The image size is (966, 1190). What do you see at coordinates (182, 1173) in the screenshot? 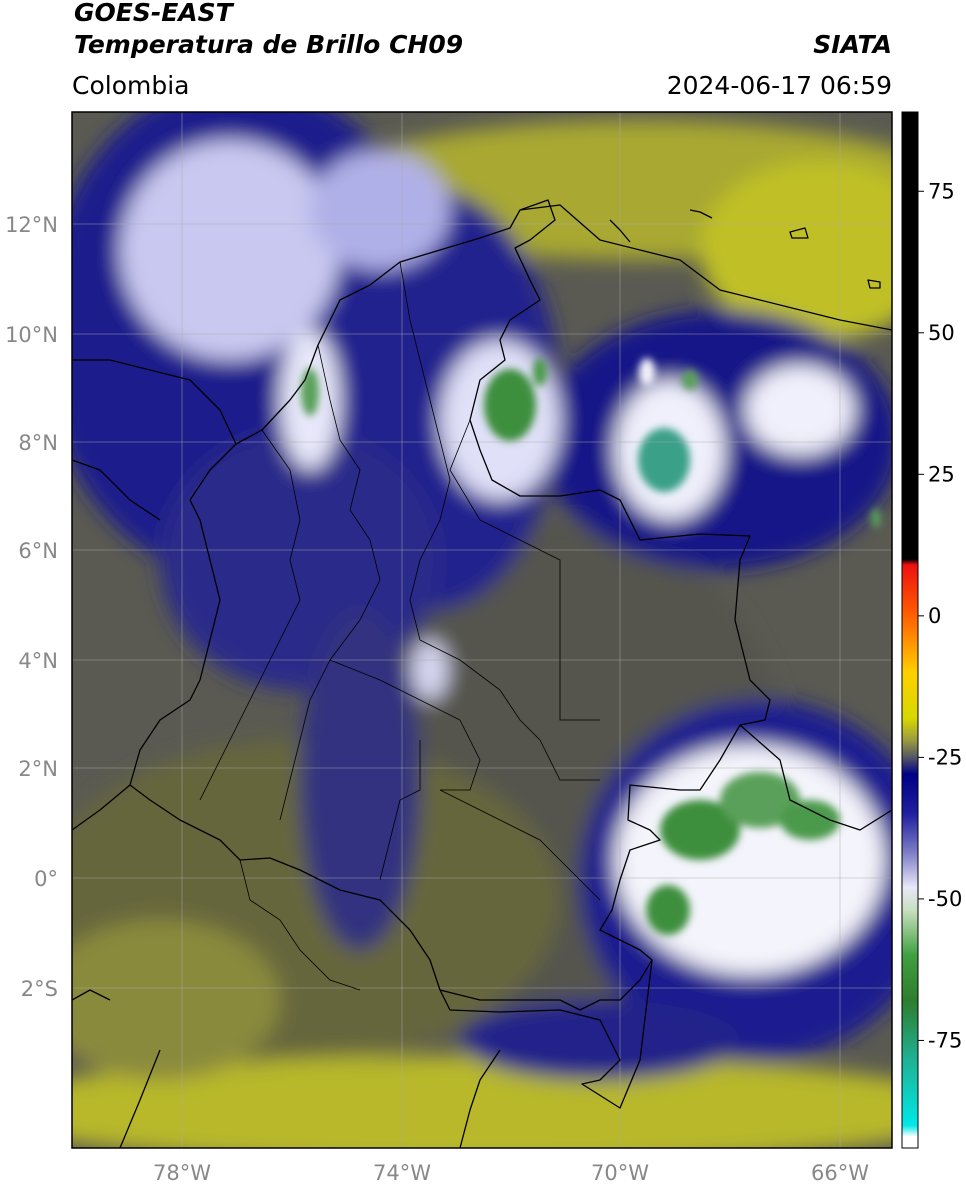
I see `lon-tick-label: 78°W` at bounding box center [182, 1173].